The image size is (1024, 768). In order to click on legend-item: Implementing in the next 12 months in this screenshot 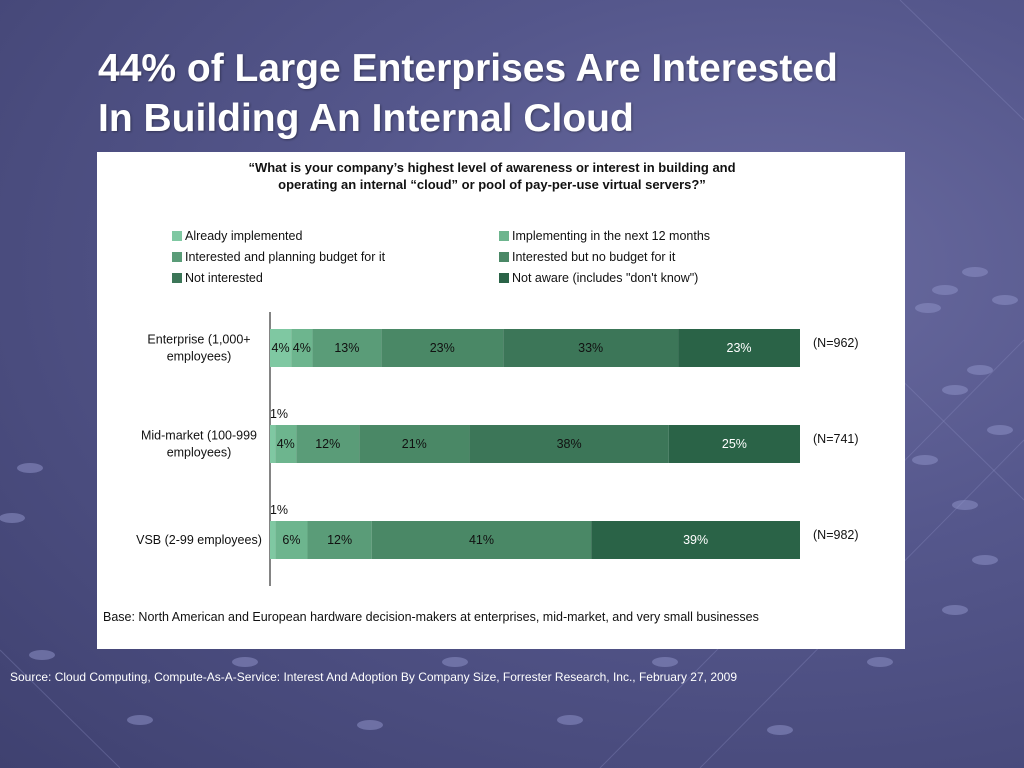, I will do `click(604, 236)`.